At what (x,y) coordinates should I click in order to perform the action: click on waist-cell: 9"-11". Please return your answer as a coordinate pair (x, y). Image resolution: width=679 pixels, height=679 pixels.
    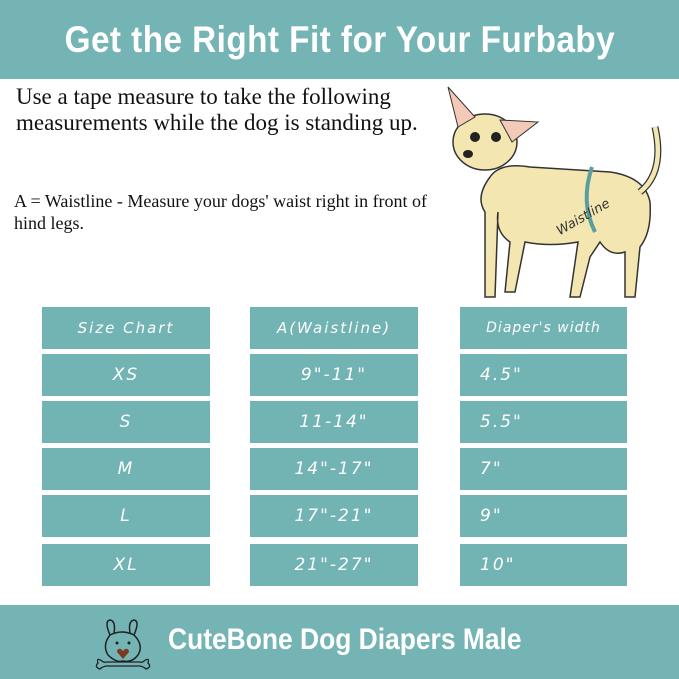
    Looking at the image, I should click on (334, 375).